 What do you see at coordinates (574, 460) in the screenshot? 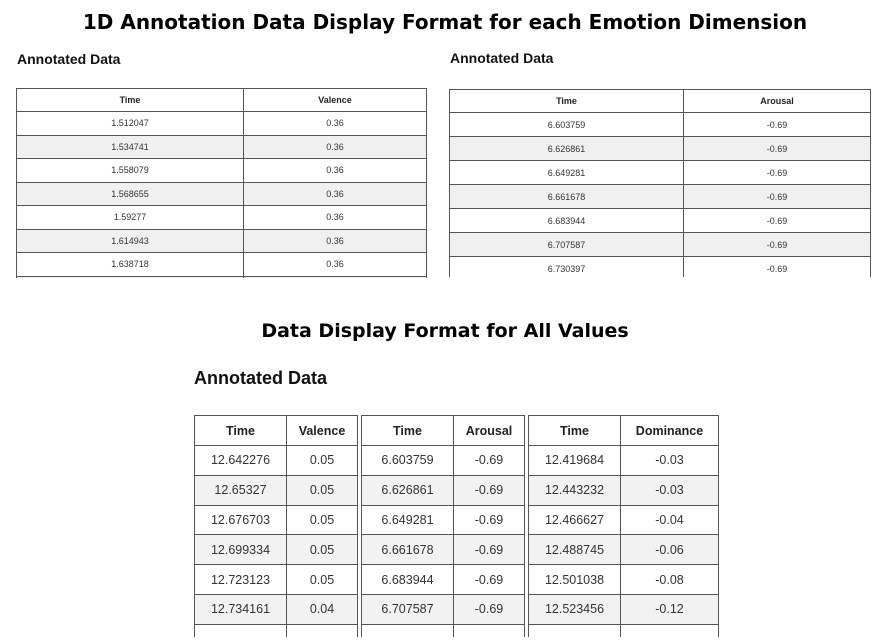
I see `time-cell: 12.419684` at bounding box center [574, 460].